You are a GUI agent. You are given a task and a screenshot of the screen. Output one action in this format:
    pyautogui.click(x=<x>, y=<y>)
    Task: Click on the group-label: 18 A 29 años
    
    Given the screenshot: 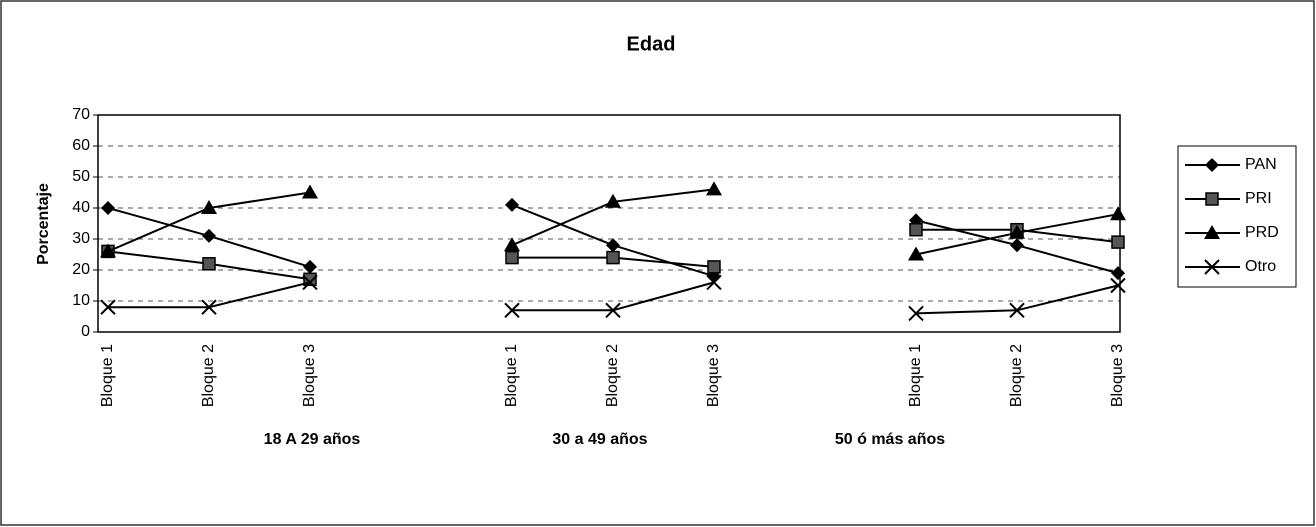 What is the action you would take?
    pyautogui.click(x=312, y=439)
    